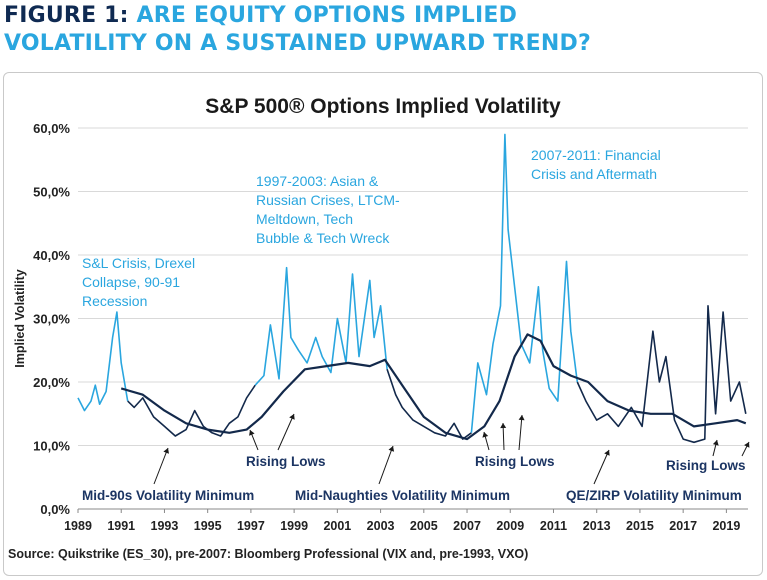 This screenshot has width=767, height=580. I want to click on y-tick-label: 50,0%, so click(51, 192).